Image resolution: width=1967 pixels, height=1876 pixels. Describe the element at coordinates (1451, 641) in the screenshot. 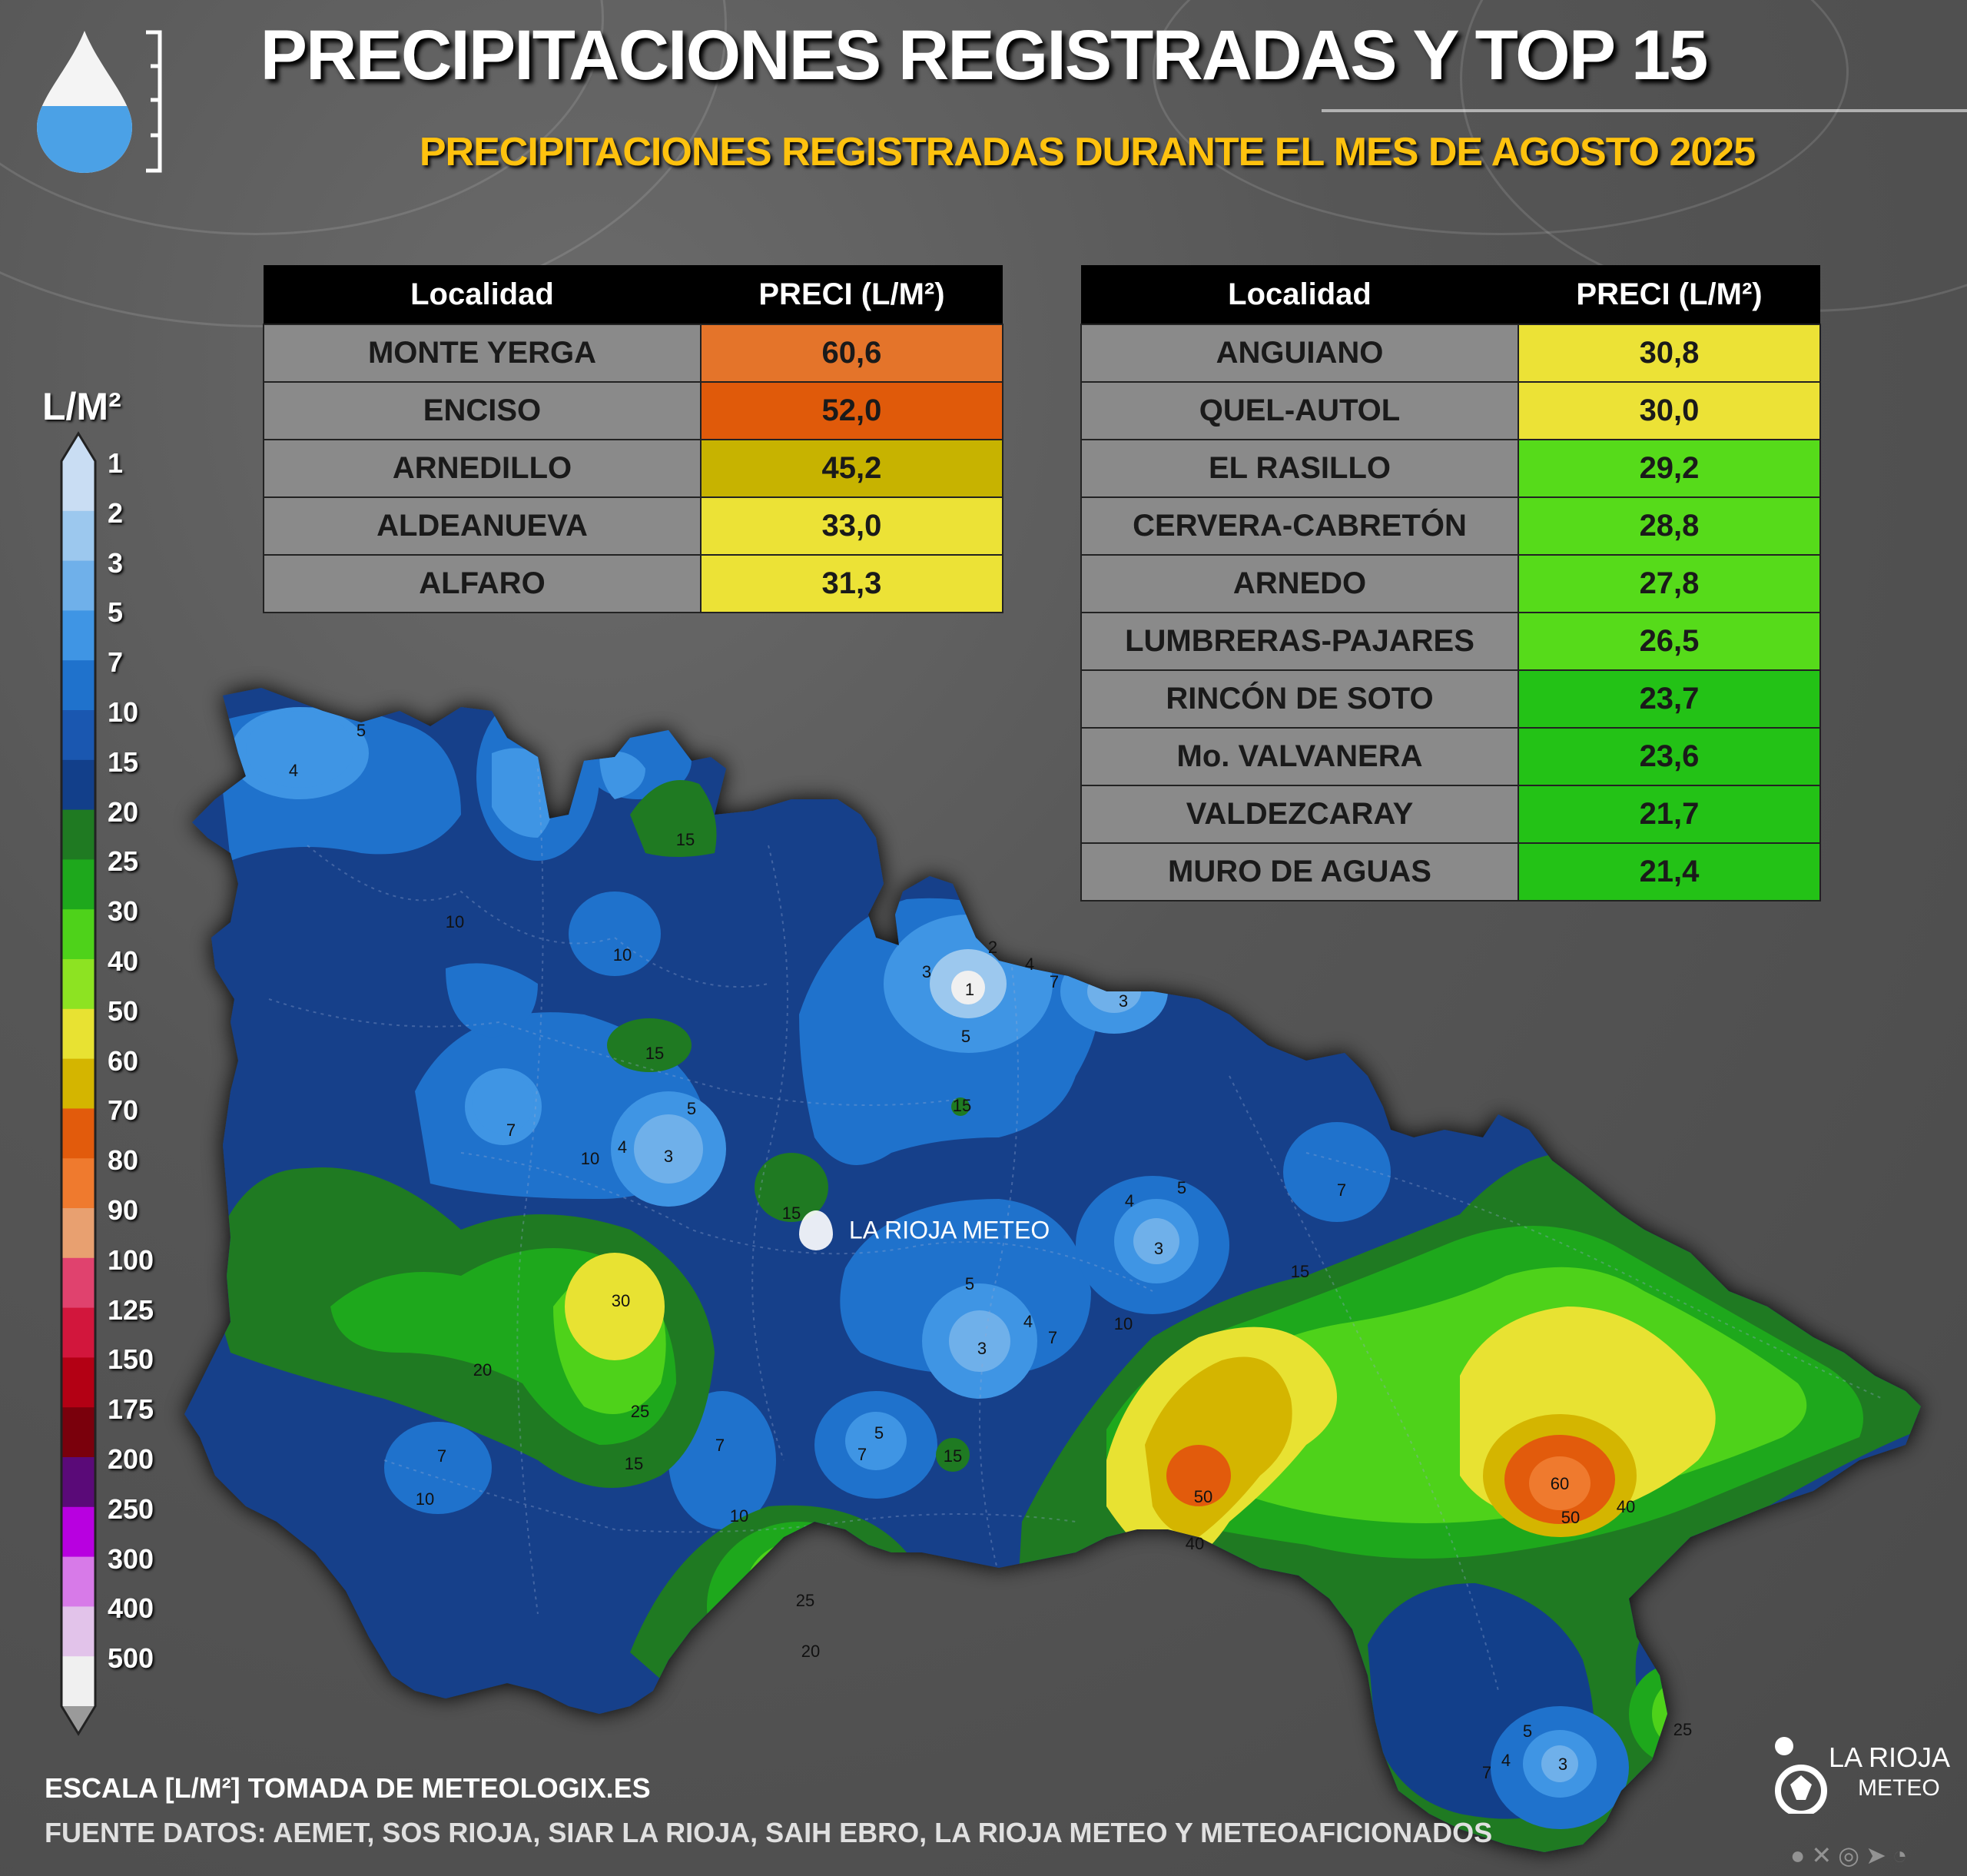

I see `table-row: LUMBRERAS-PAJARES 26,5` at that location.